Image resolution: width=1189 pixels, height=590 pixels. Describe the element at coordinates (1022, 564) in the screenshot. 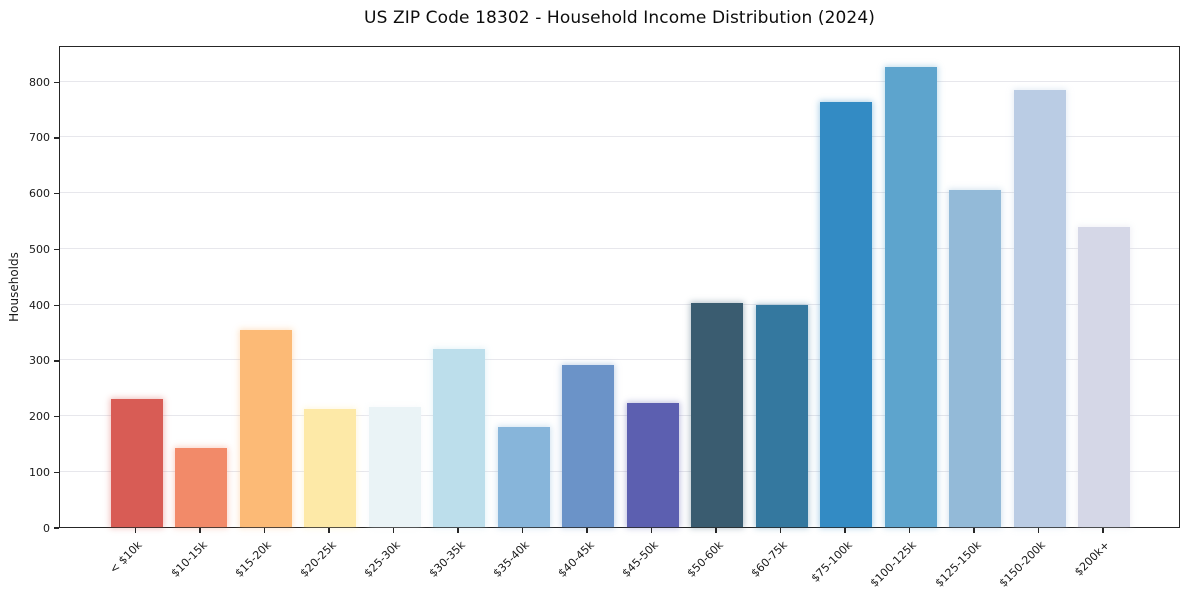

I see `x-tick-label: $150-200k` at that location.